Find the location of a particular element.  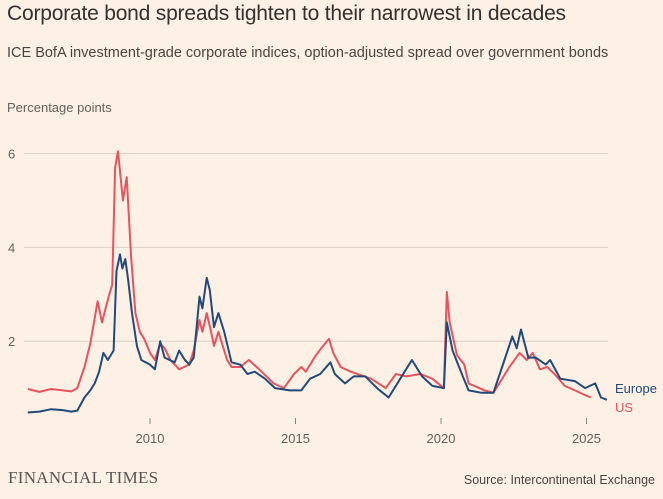

x-axis: 2010 2015 2020 2025 is located at coordinates (368, 432).